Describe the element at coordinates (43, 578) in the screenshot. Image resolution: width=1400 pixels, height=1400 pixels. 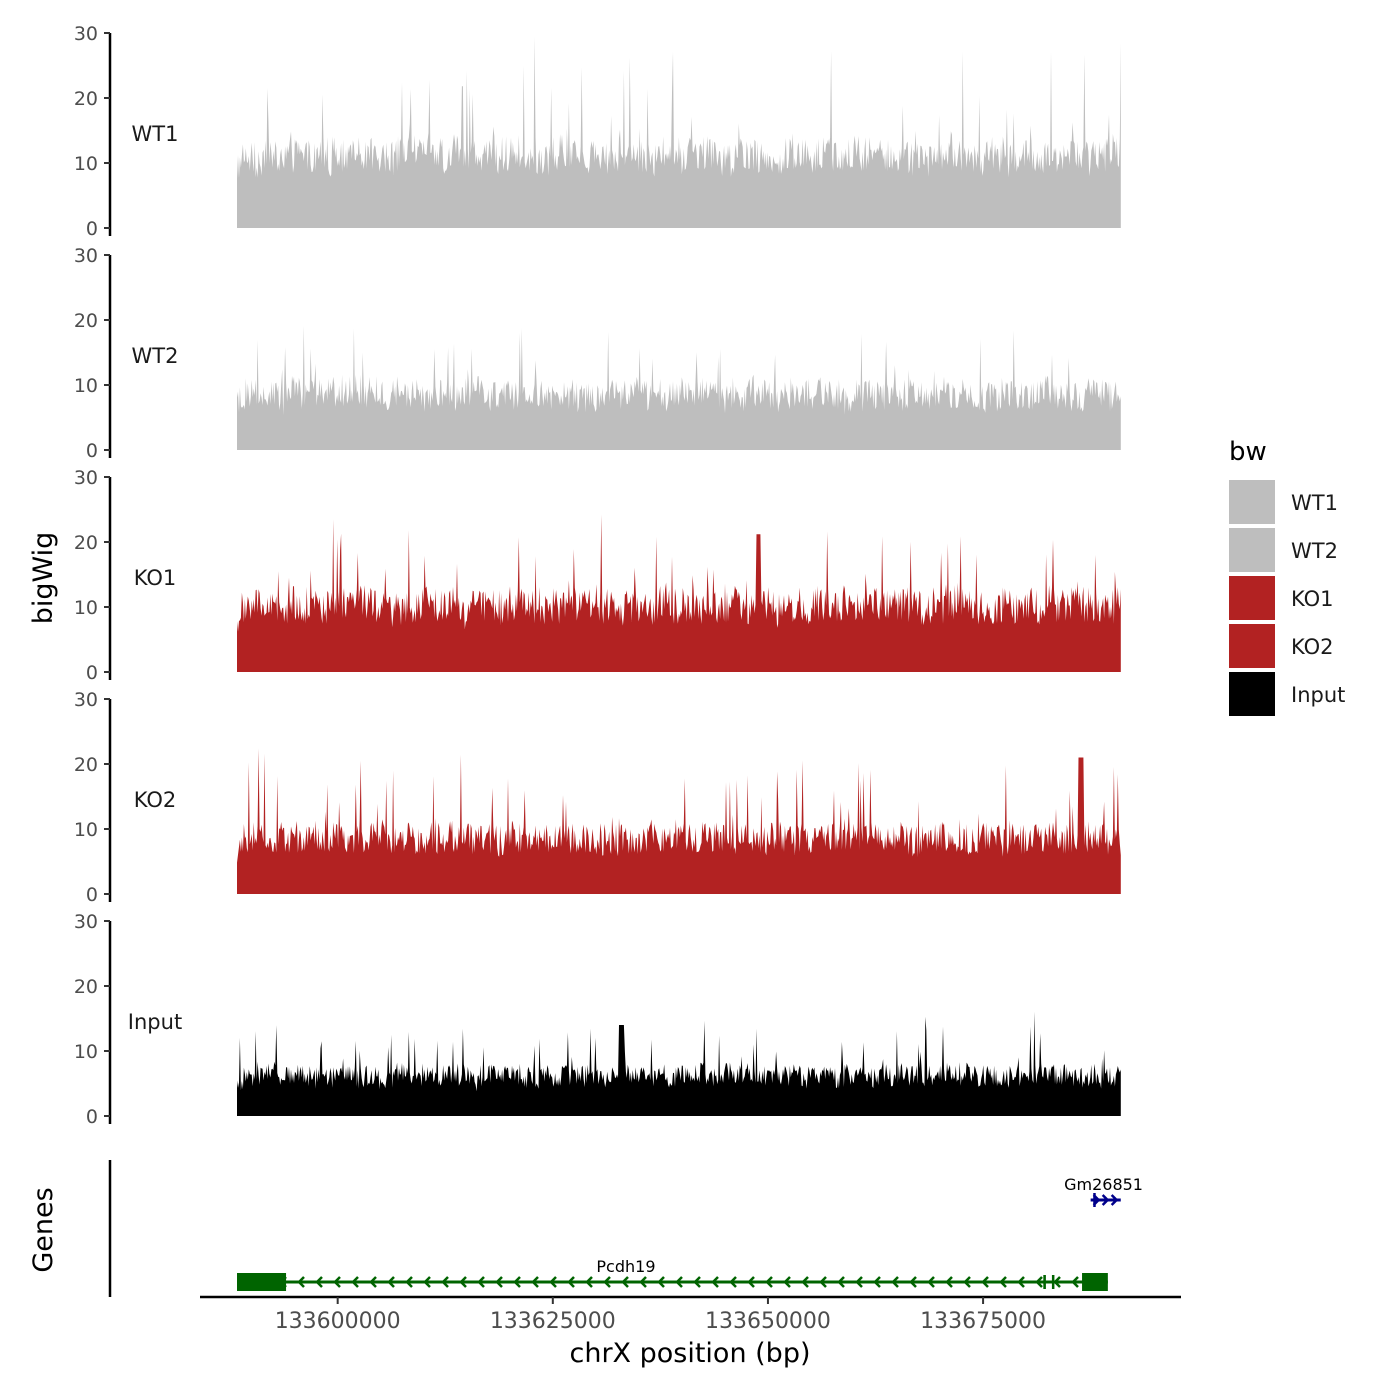
I see `y-axis-title: bigWig` at that location.